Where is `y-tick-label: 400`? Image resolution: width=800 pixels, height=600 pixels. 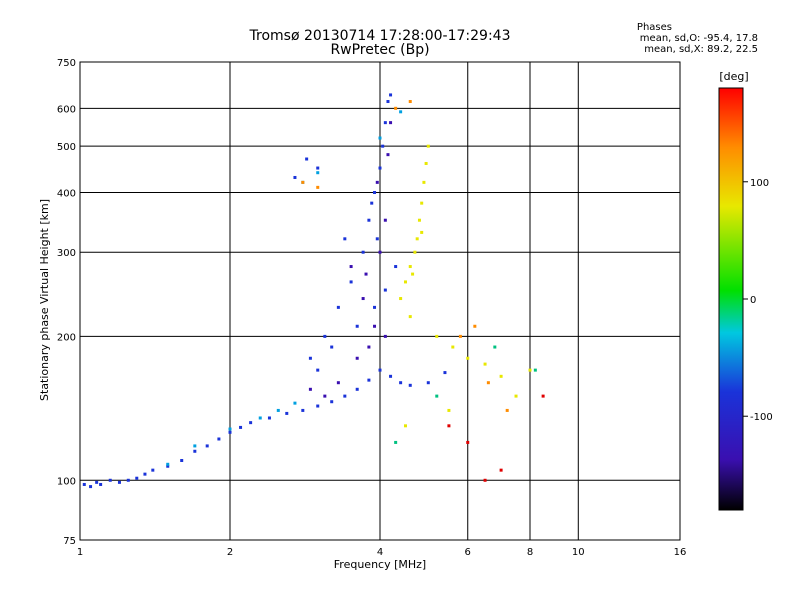
y-tick-label: 400 is located at coordinates (66, 193).